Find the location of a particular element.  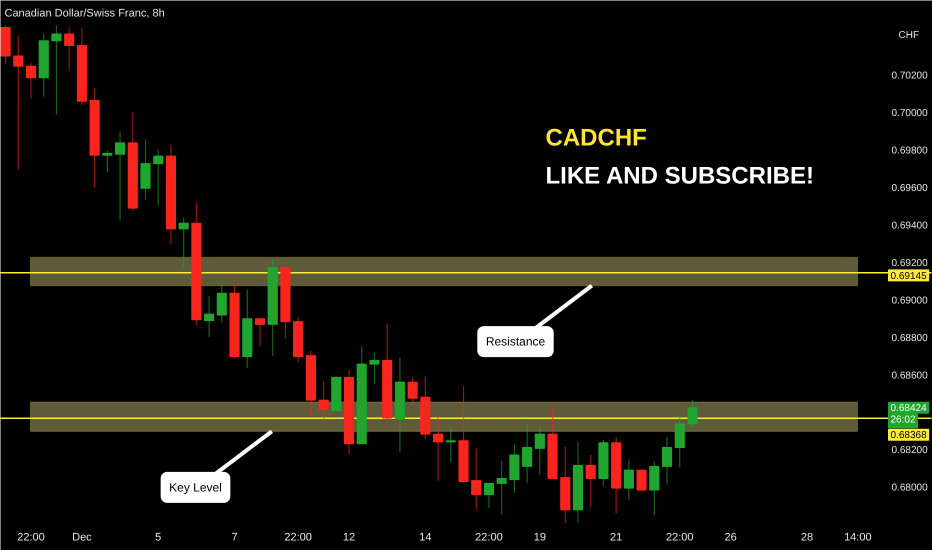

text: 0.68424 is located at coordinates (909, 408).